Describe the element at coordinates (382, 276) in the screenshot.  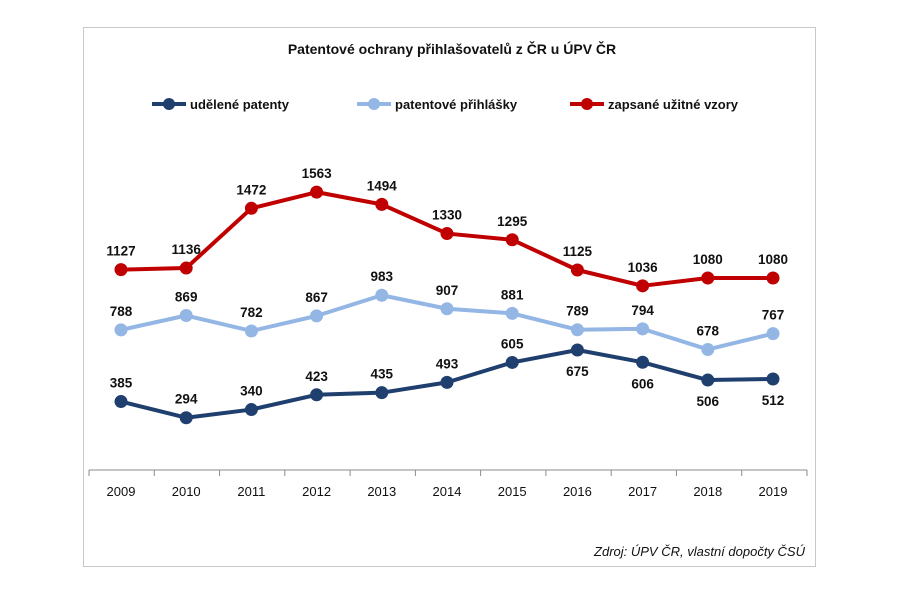
I see `data-label: 983` at that location.